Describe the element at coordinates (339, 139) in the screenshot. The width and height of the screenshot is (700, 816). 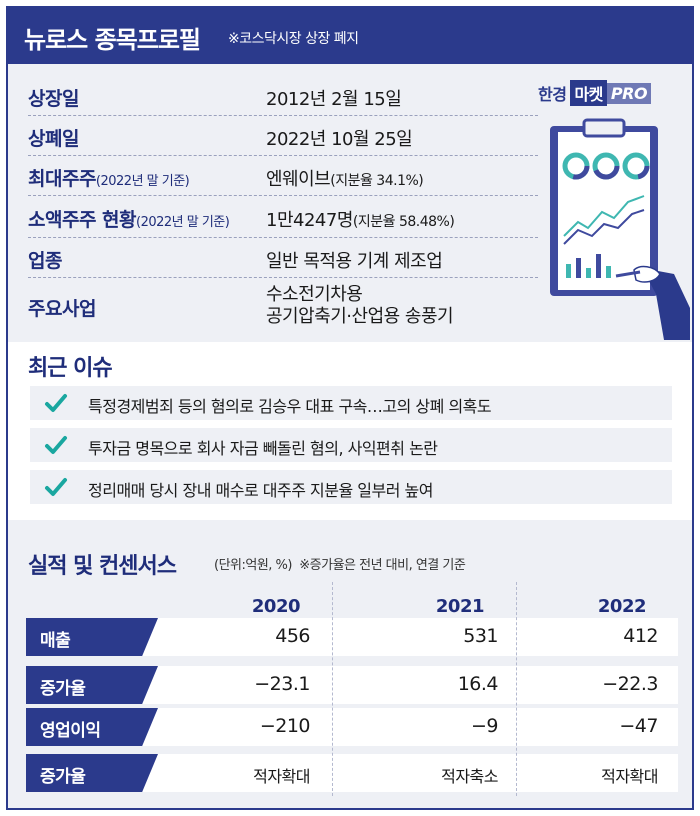
I see `delisting-value: 2022년 10월 25일` at that location.